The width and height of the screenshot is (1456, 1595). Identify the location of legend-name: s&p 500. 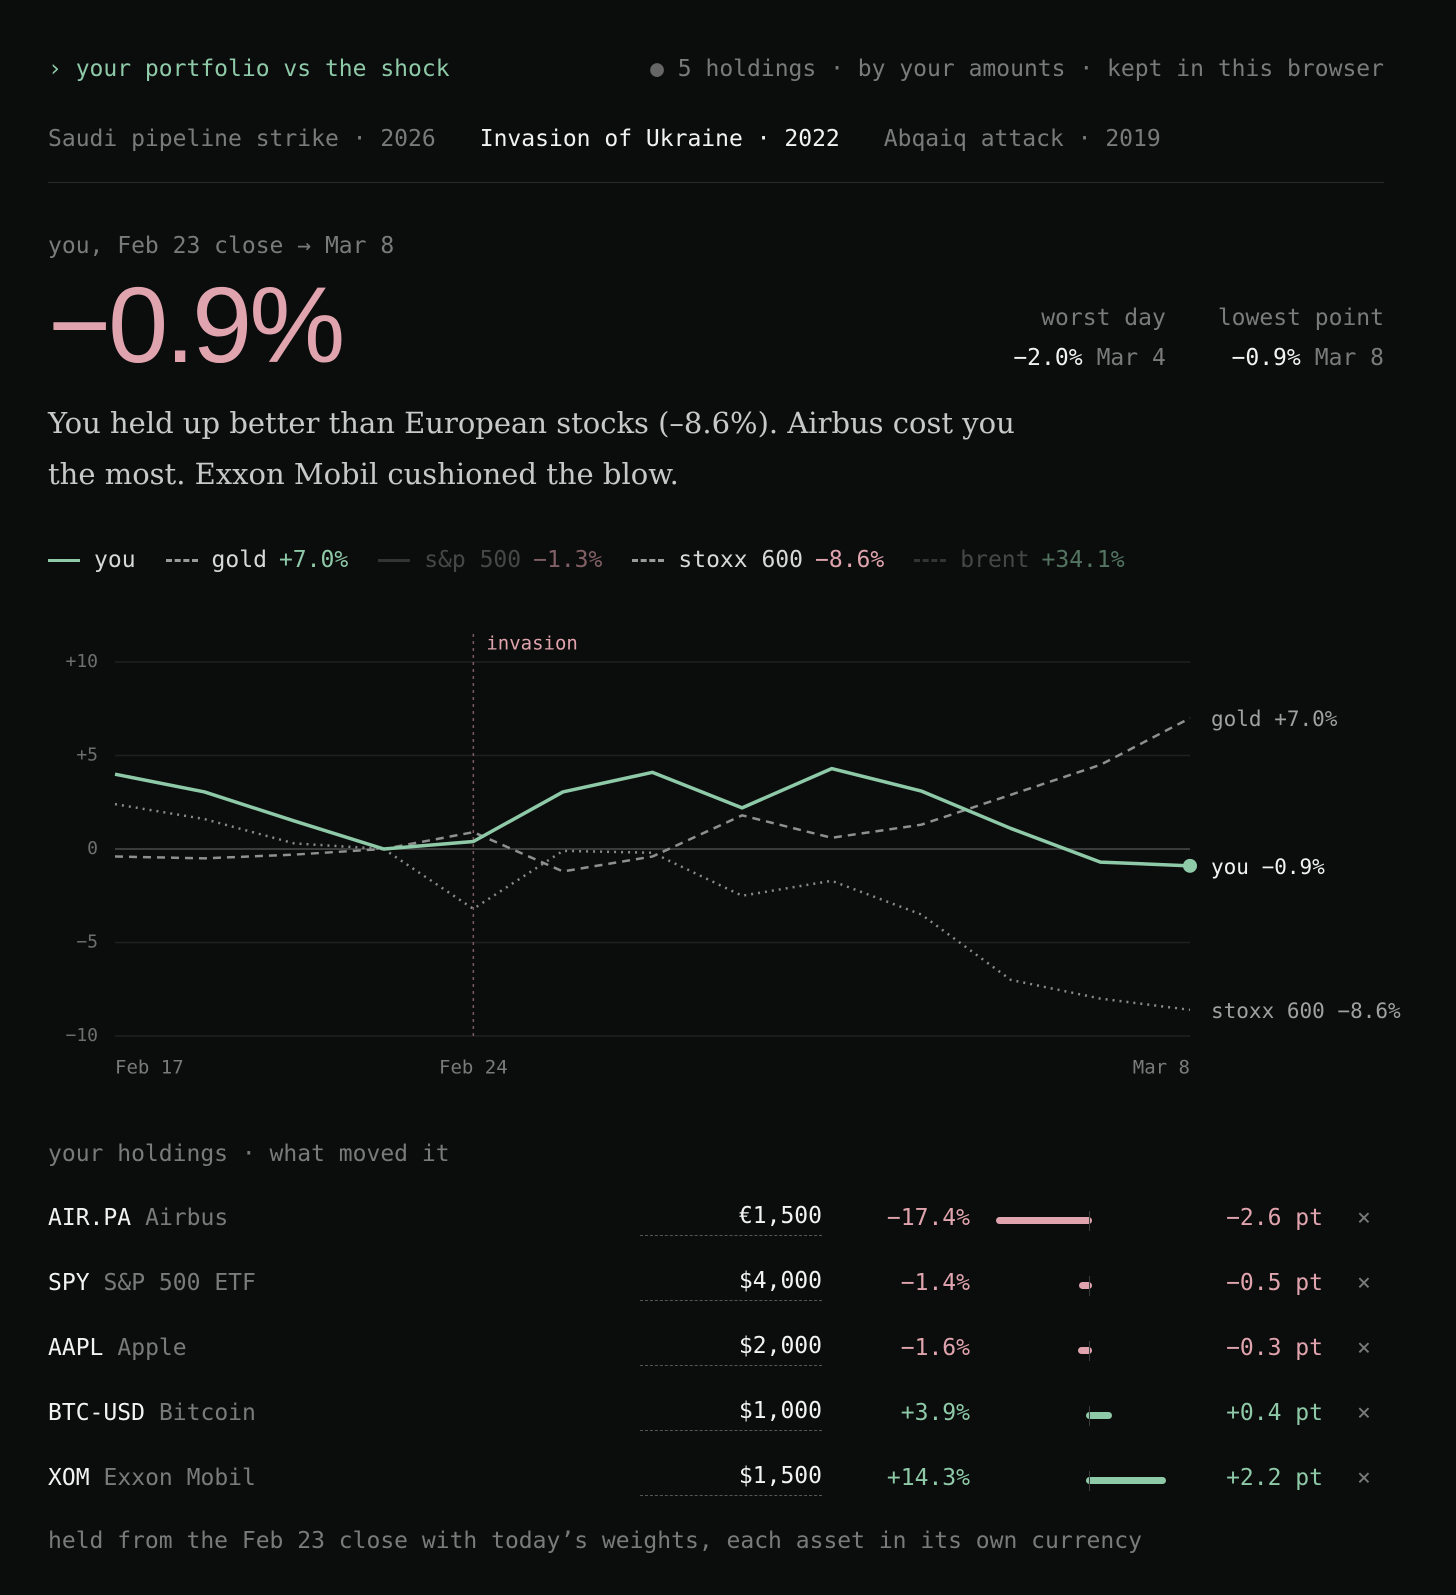
(473, 560).